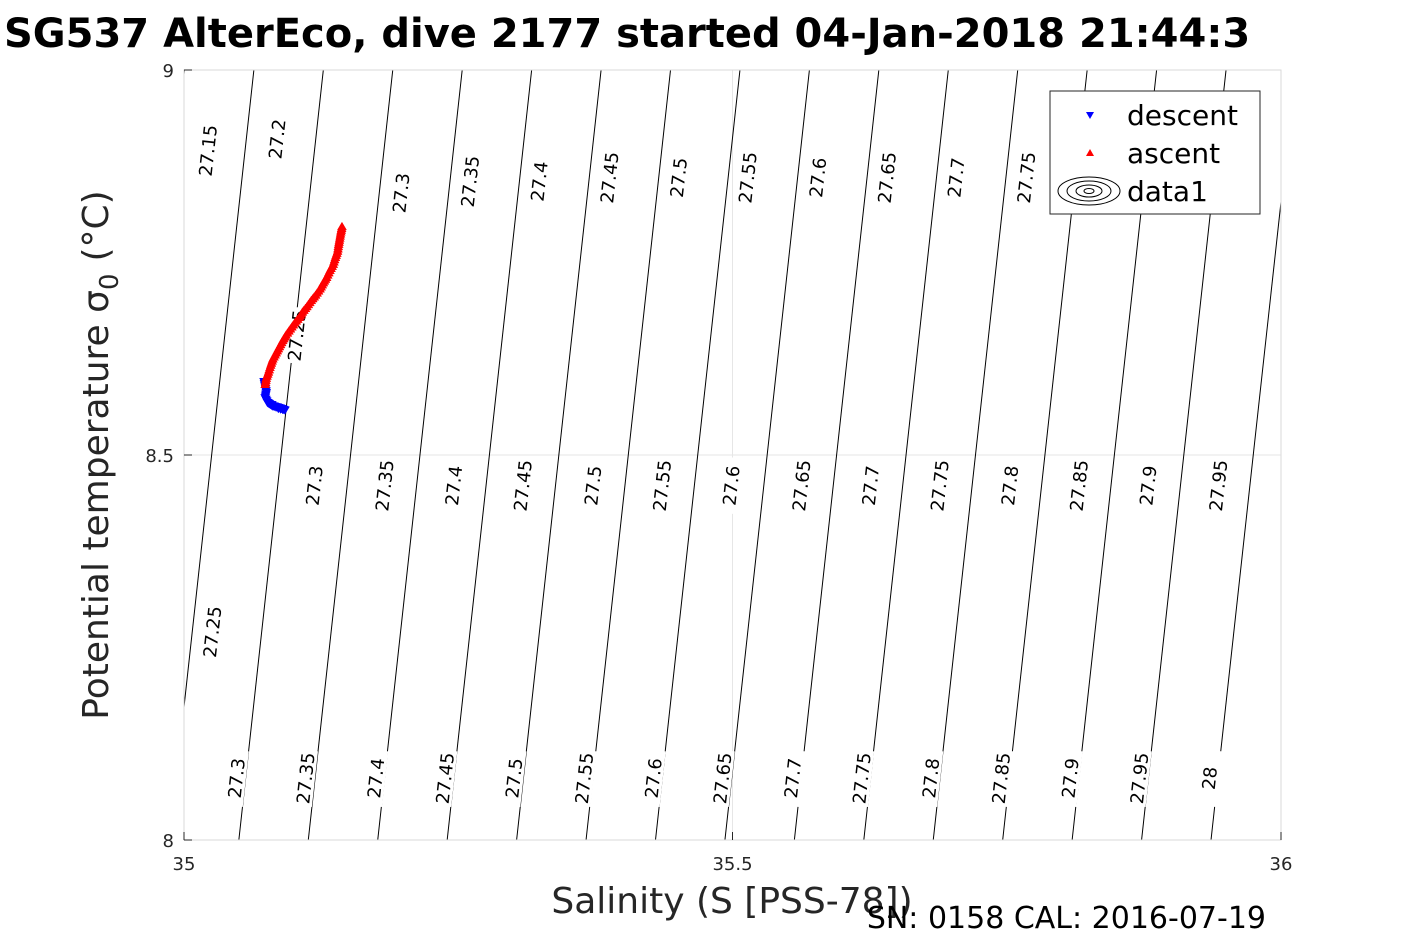  I want to click on contour-label: 27.2, so click(277, 139).